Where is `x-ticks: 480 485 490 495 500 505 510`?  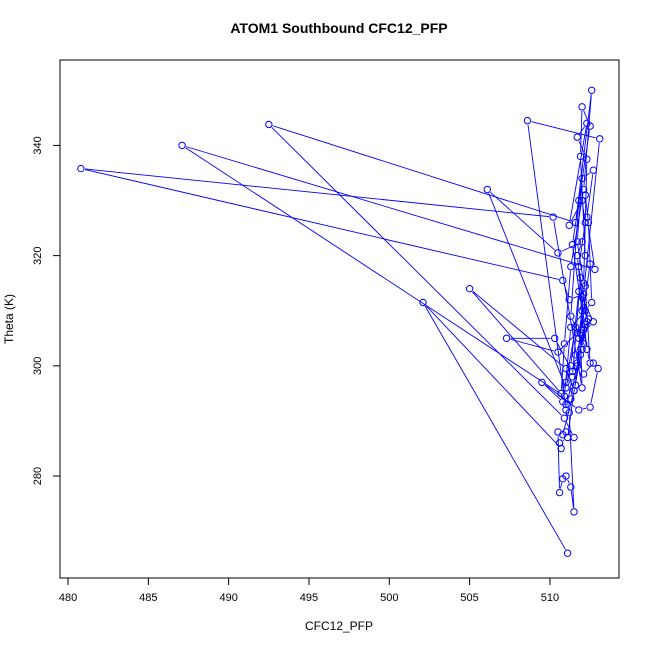 x-ticks: 480 485 490 495 500 505 510 is located at coordinates (309, 591).